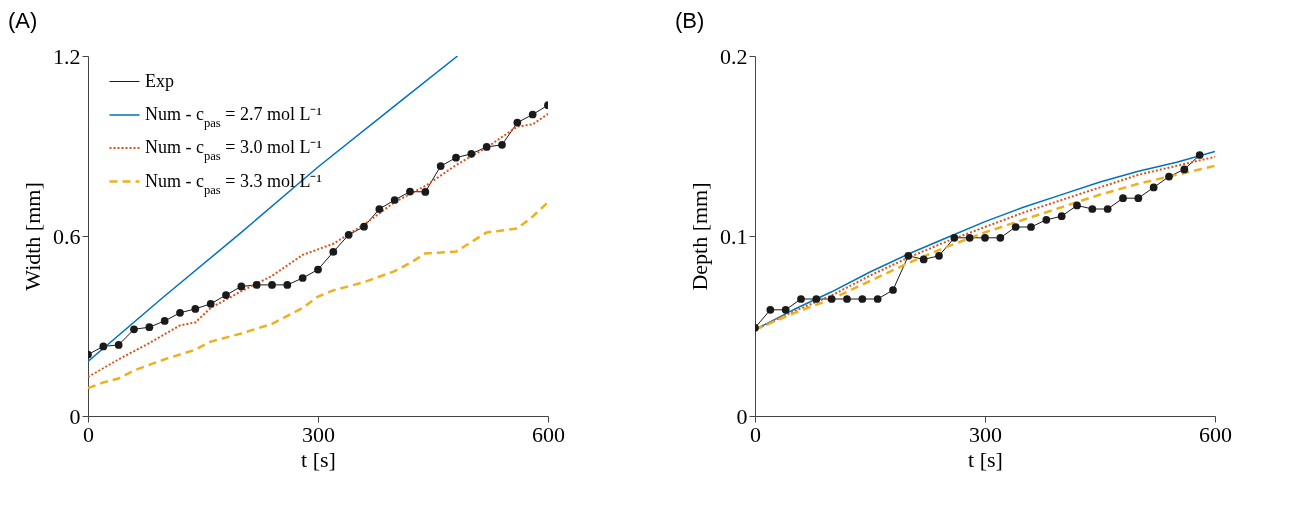 This screenshot has width=1303, height=506. I want to click on y-axis-title: Depth [mm], so click(699, 236).